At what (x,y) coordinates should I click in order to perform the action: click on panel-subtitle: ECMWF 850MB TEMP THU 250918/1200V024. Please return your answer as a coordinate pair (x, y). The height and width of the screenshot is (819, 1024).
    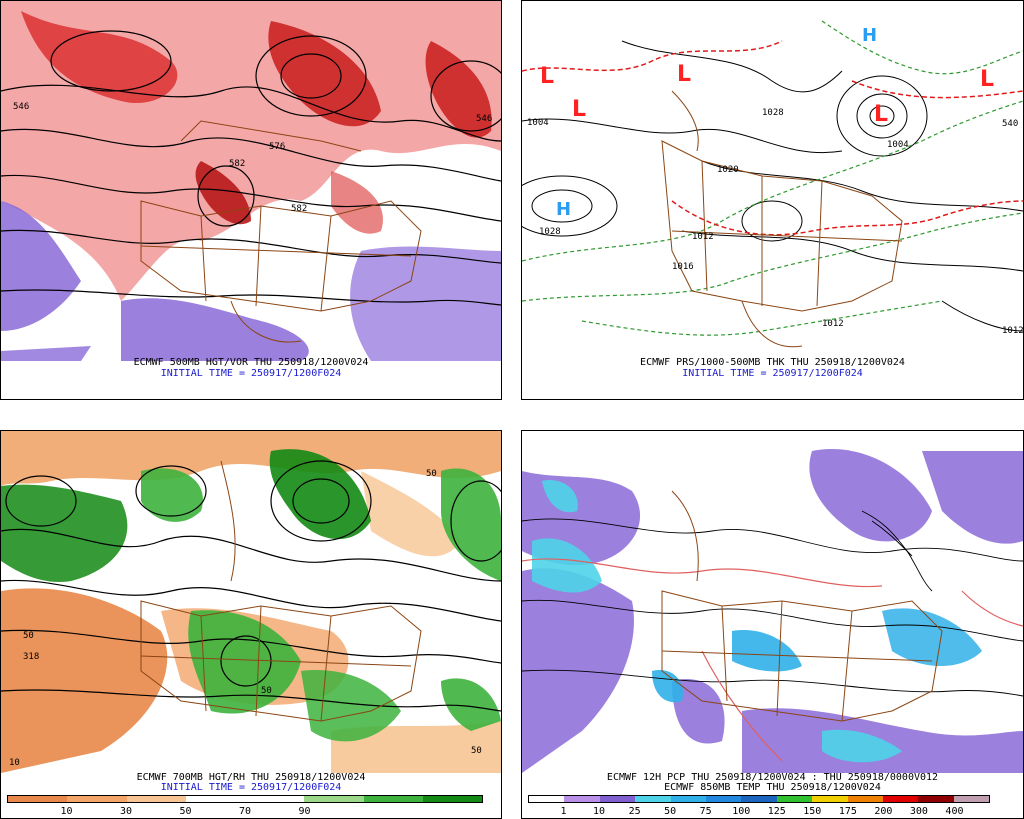
    Looking at the image, I should click on (772, 787).